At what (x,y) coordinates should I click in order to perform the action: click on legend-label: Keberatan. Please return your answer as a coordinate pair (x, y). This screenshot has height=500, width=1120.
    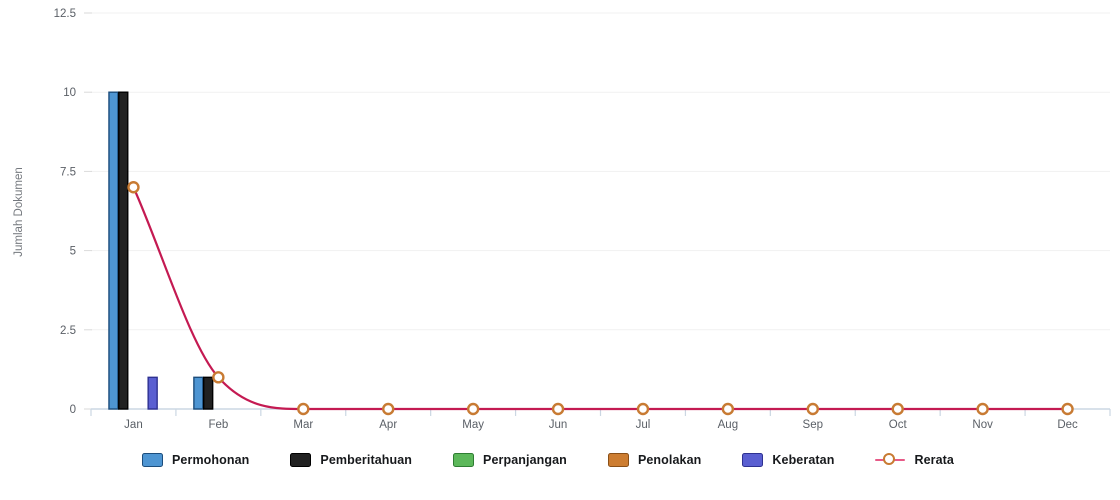
    Looking at the image, I should click on (803, 460).